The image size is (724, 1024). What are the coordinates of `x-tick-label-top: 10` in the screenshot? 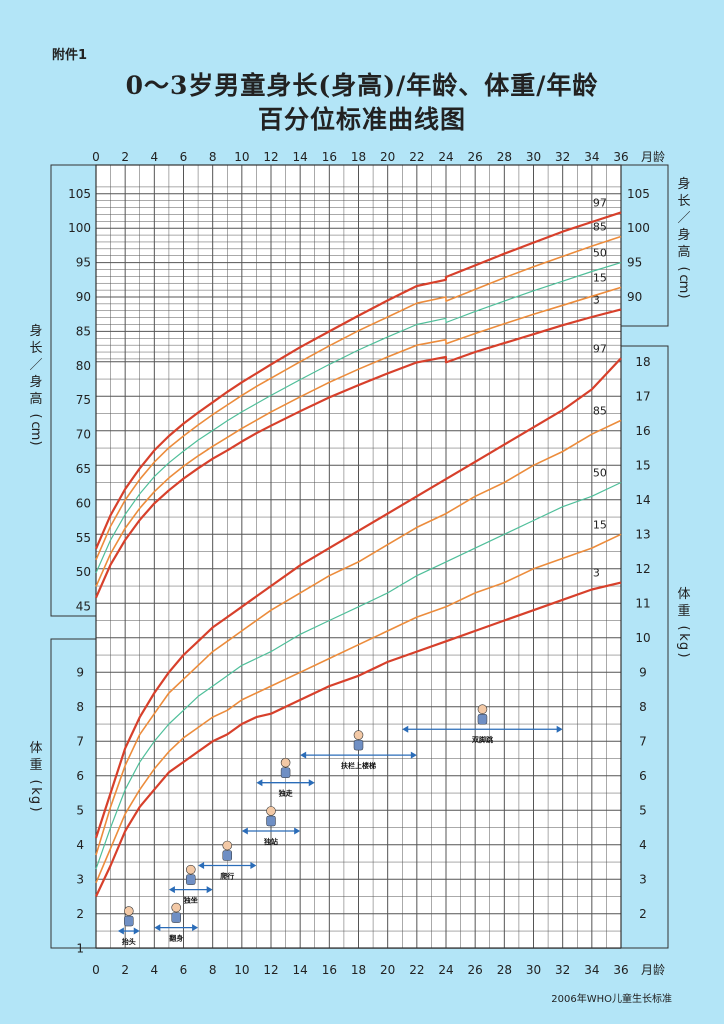 It's located at (241, 157).